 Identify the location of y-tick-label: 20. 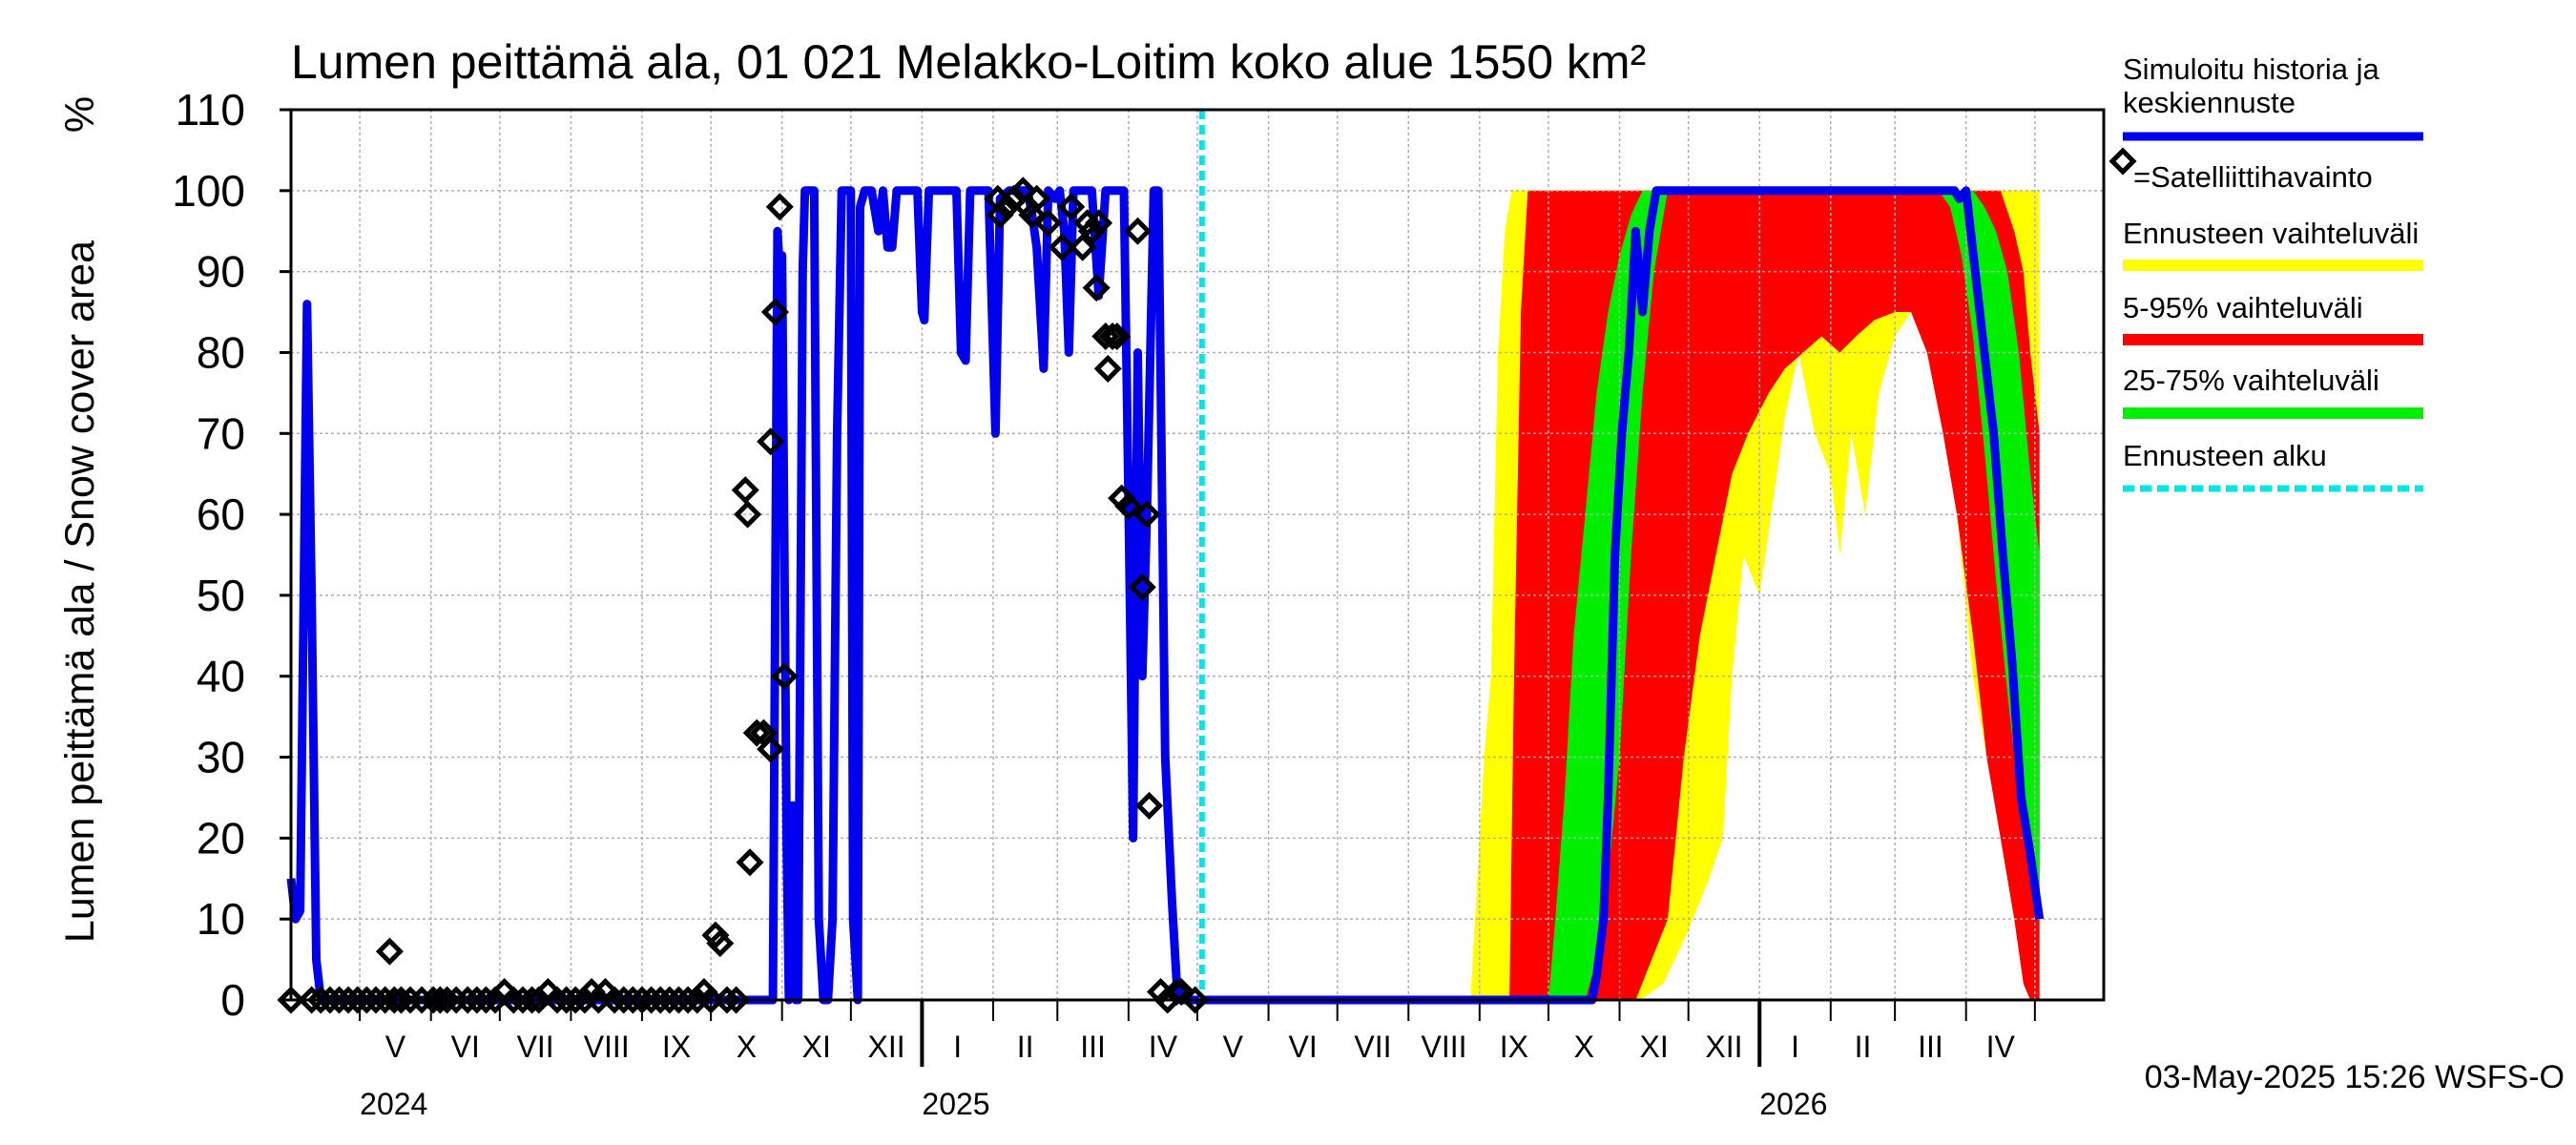
(221, 838).